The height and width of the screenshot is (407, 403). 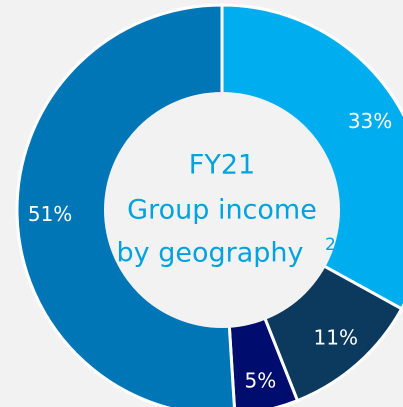 What do you see at coordinates (336, 338) in the screenshot?
I see `value-label: 11%` at bounding box center [336, 338].